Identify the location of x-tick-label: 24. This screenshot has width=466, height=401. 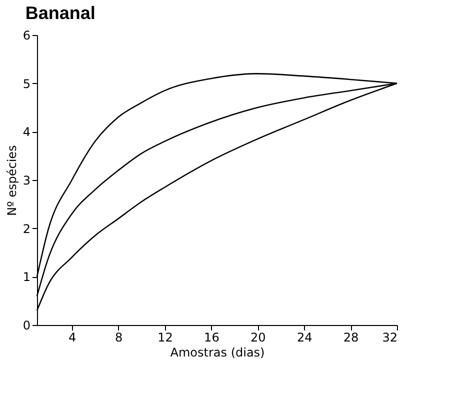
(304, 337).